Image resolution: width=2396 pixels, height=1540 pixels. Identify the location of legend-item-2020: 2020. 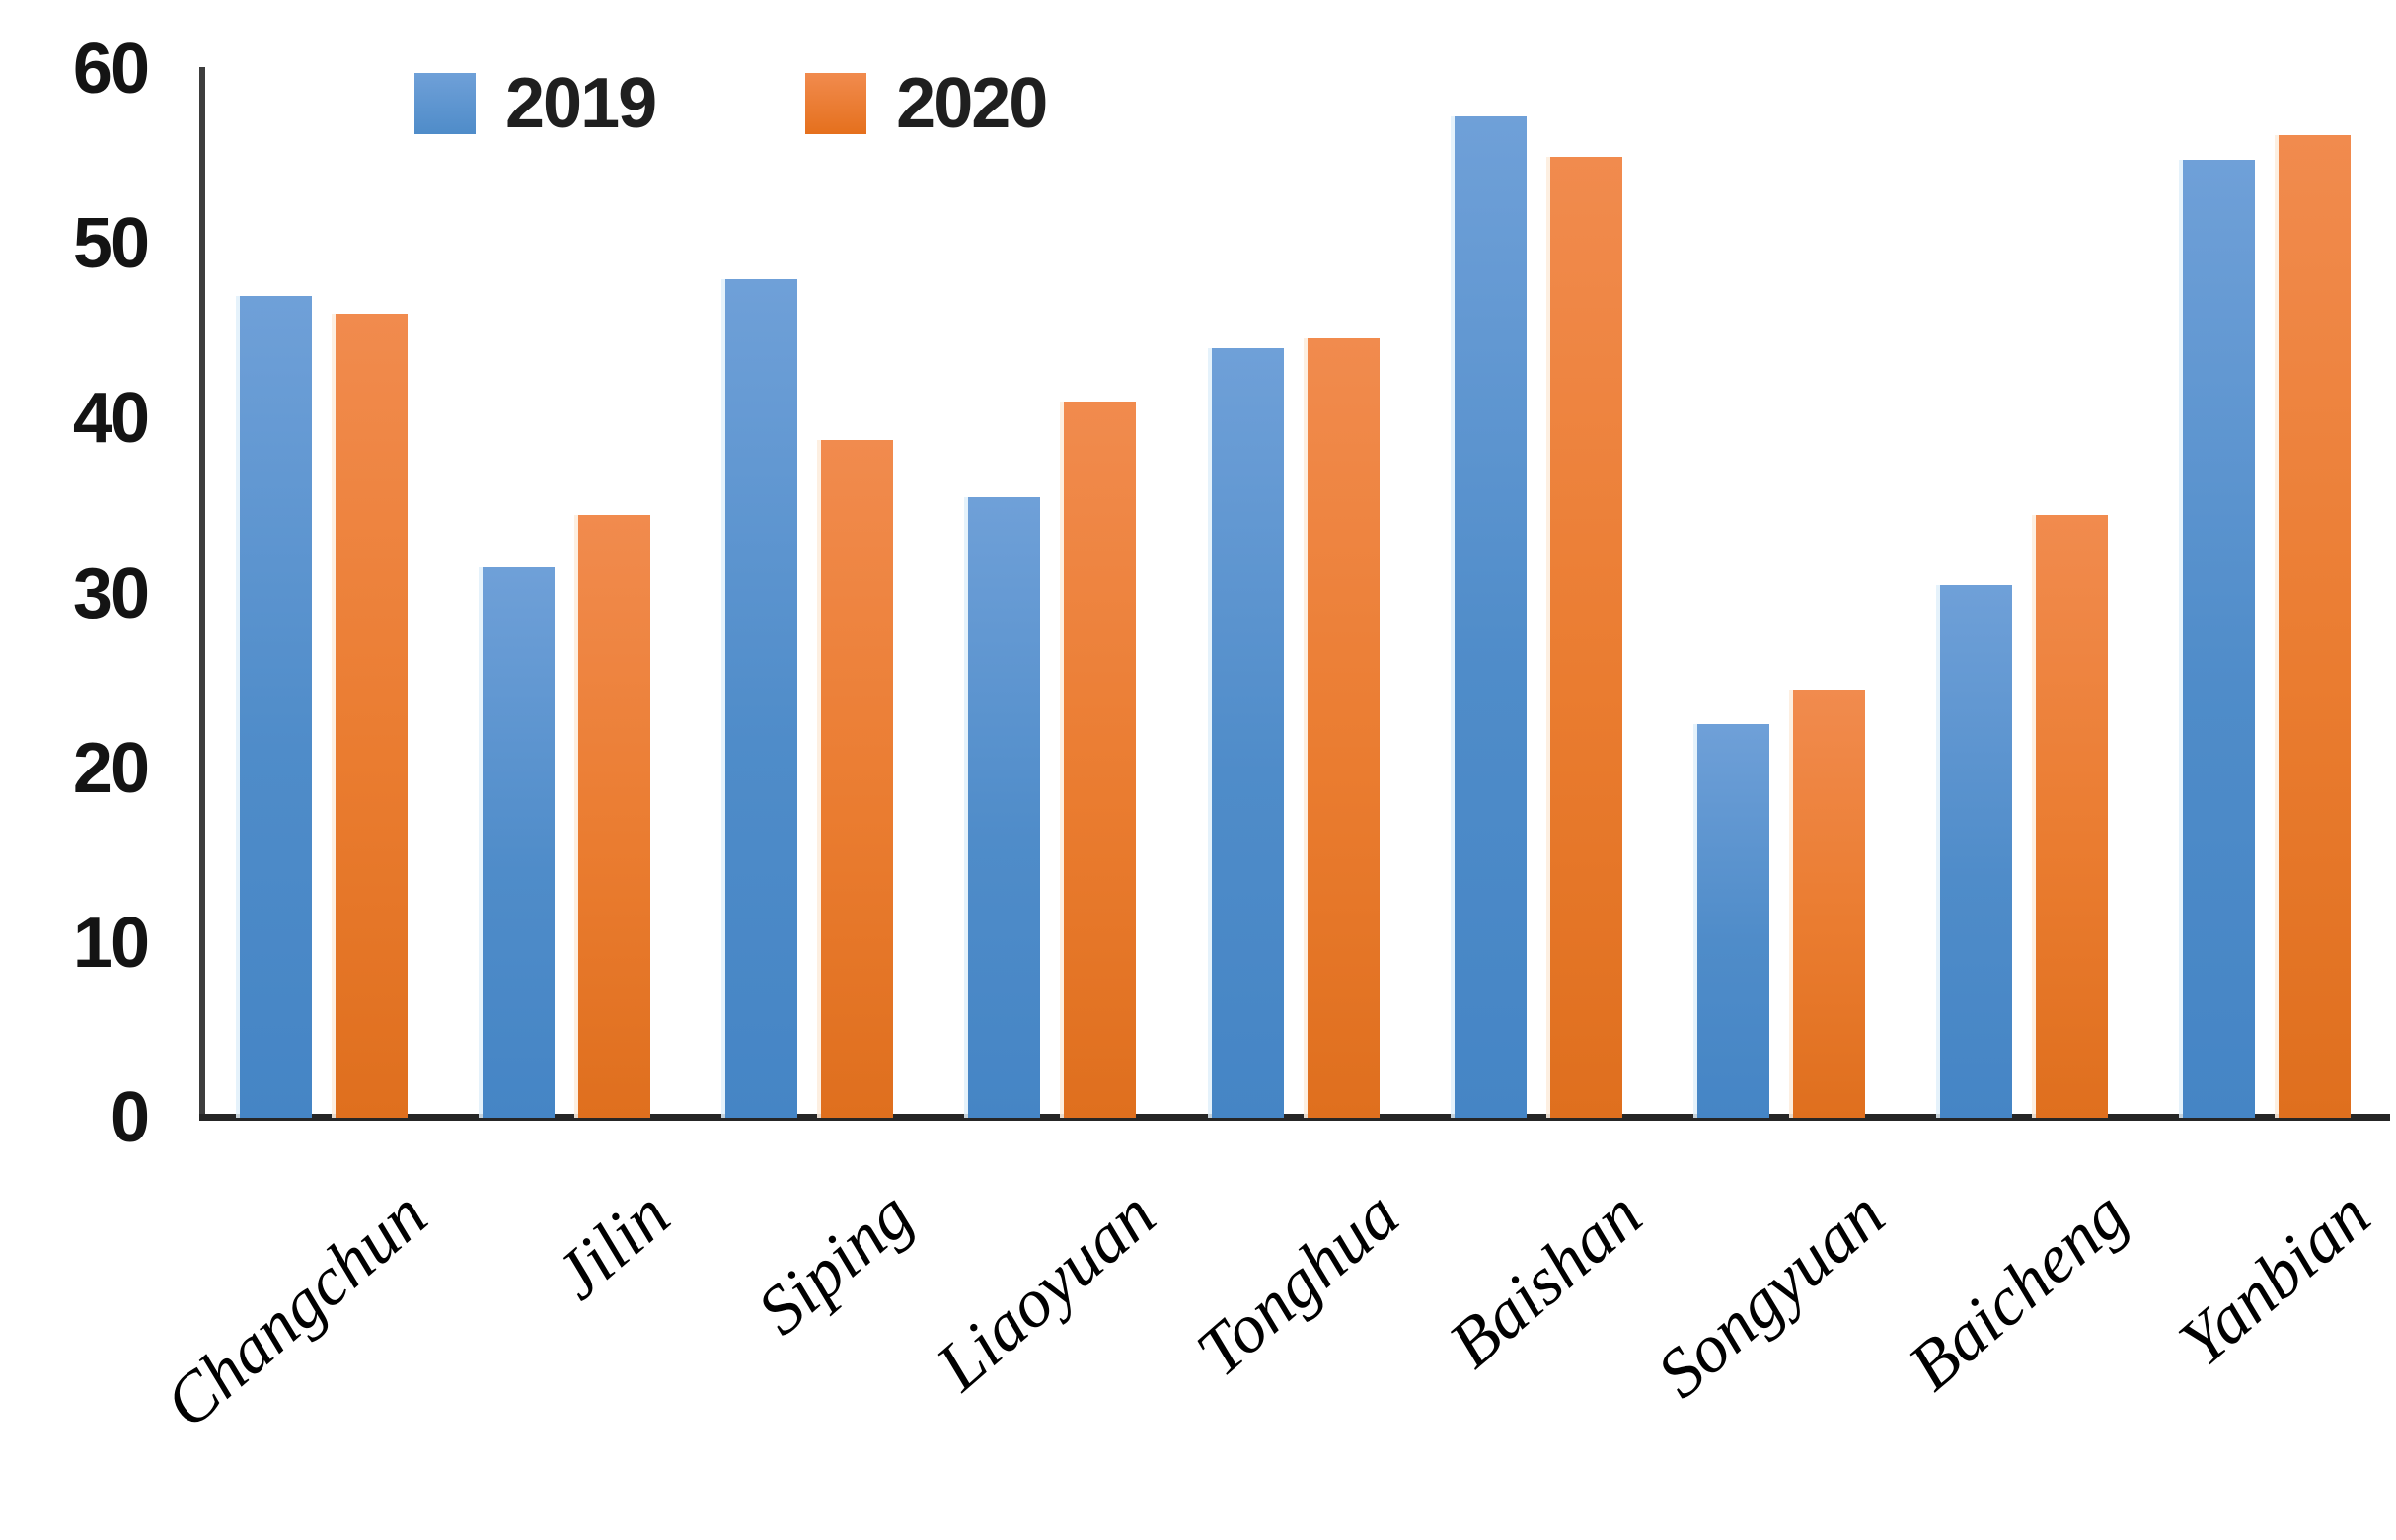
(926, 103).